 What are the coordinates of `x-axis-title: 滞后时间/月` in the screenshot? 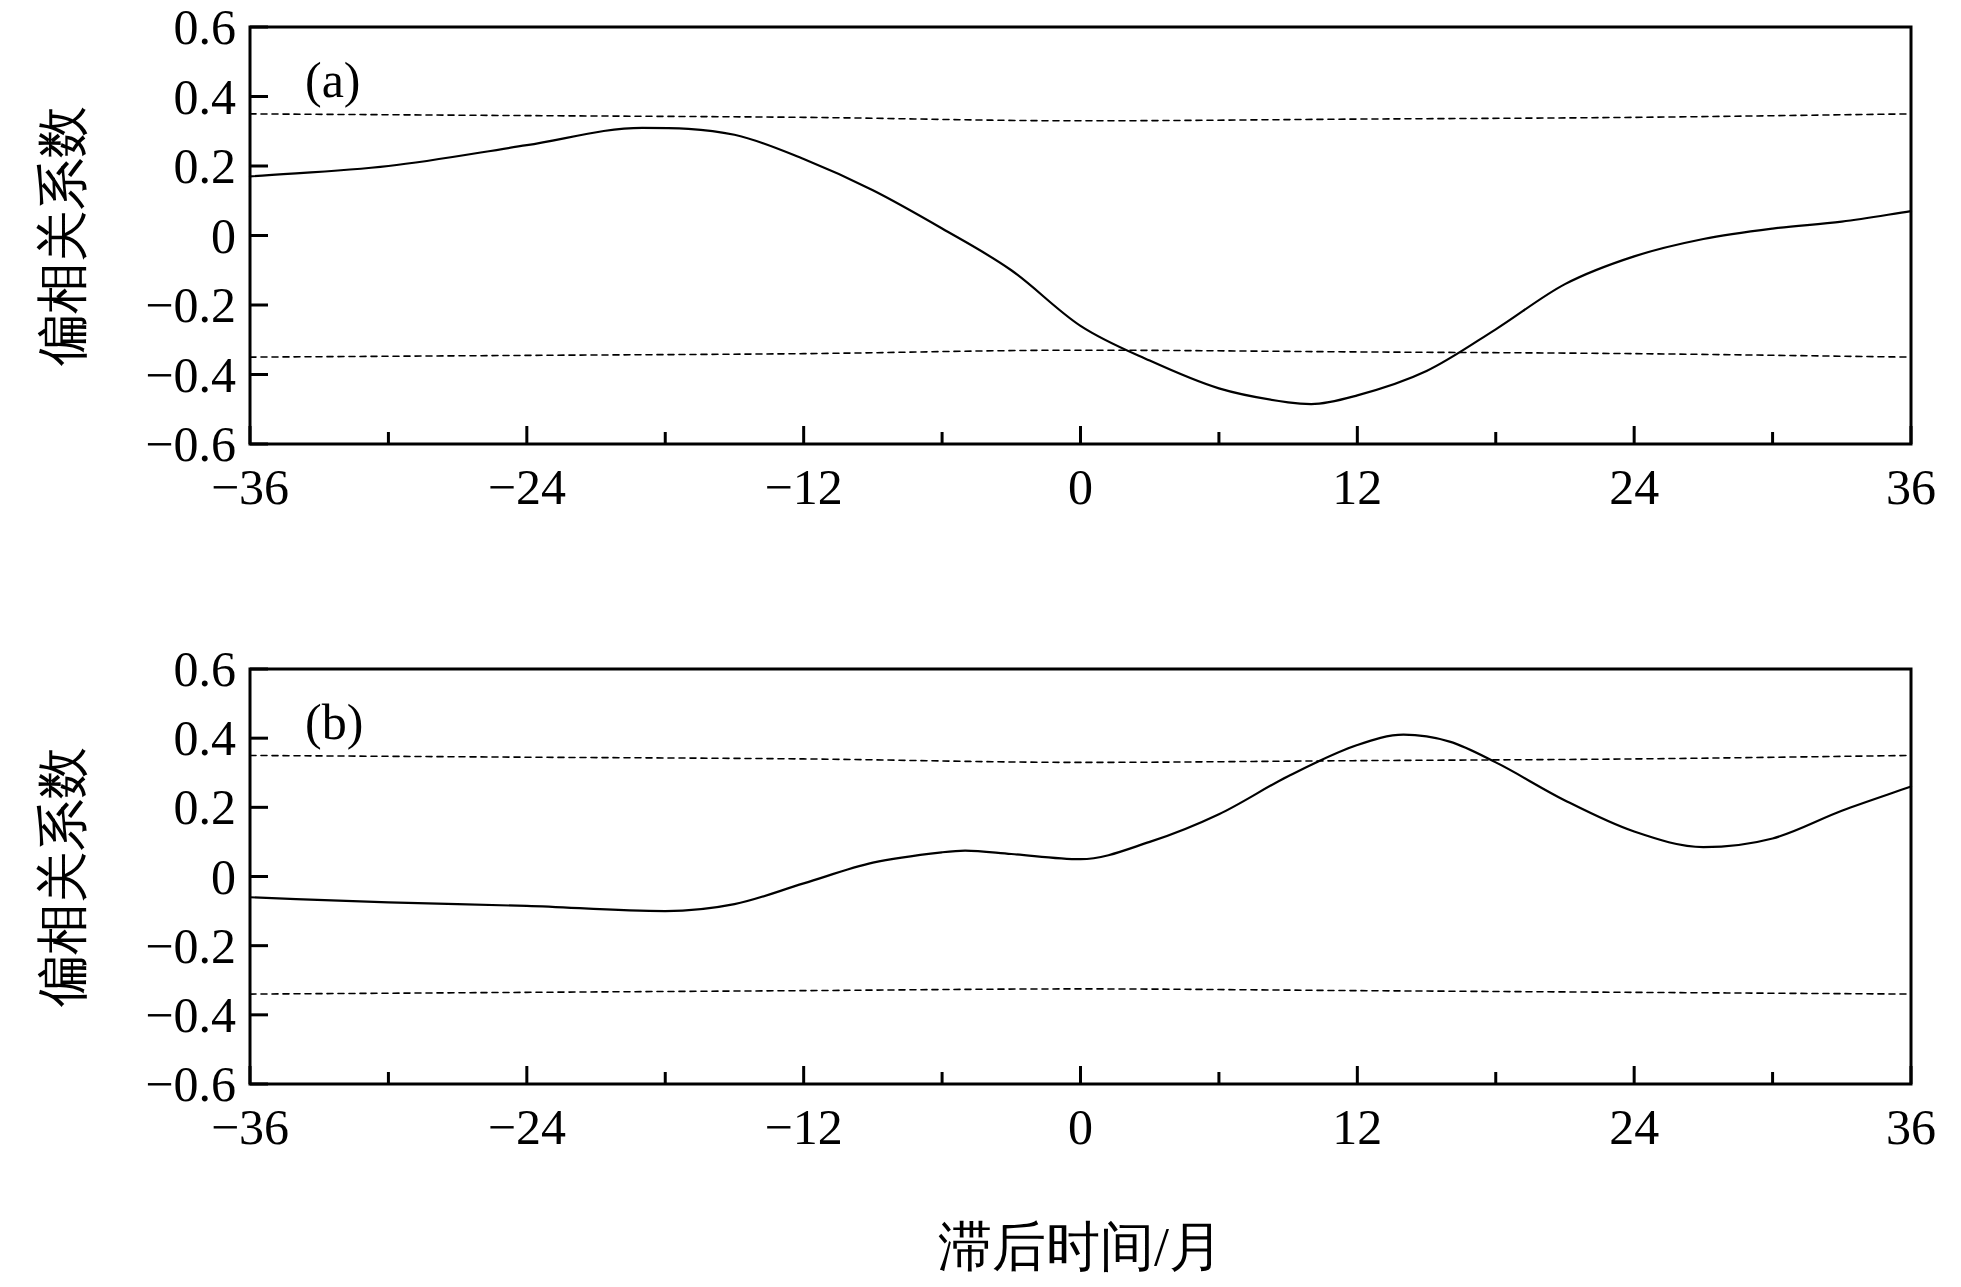 It's located at (1080, 1247).